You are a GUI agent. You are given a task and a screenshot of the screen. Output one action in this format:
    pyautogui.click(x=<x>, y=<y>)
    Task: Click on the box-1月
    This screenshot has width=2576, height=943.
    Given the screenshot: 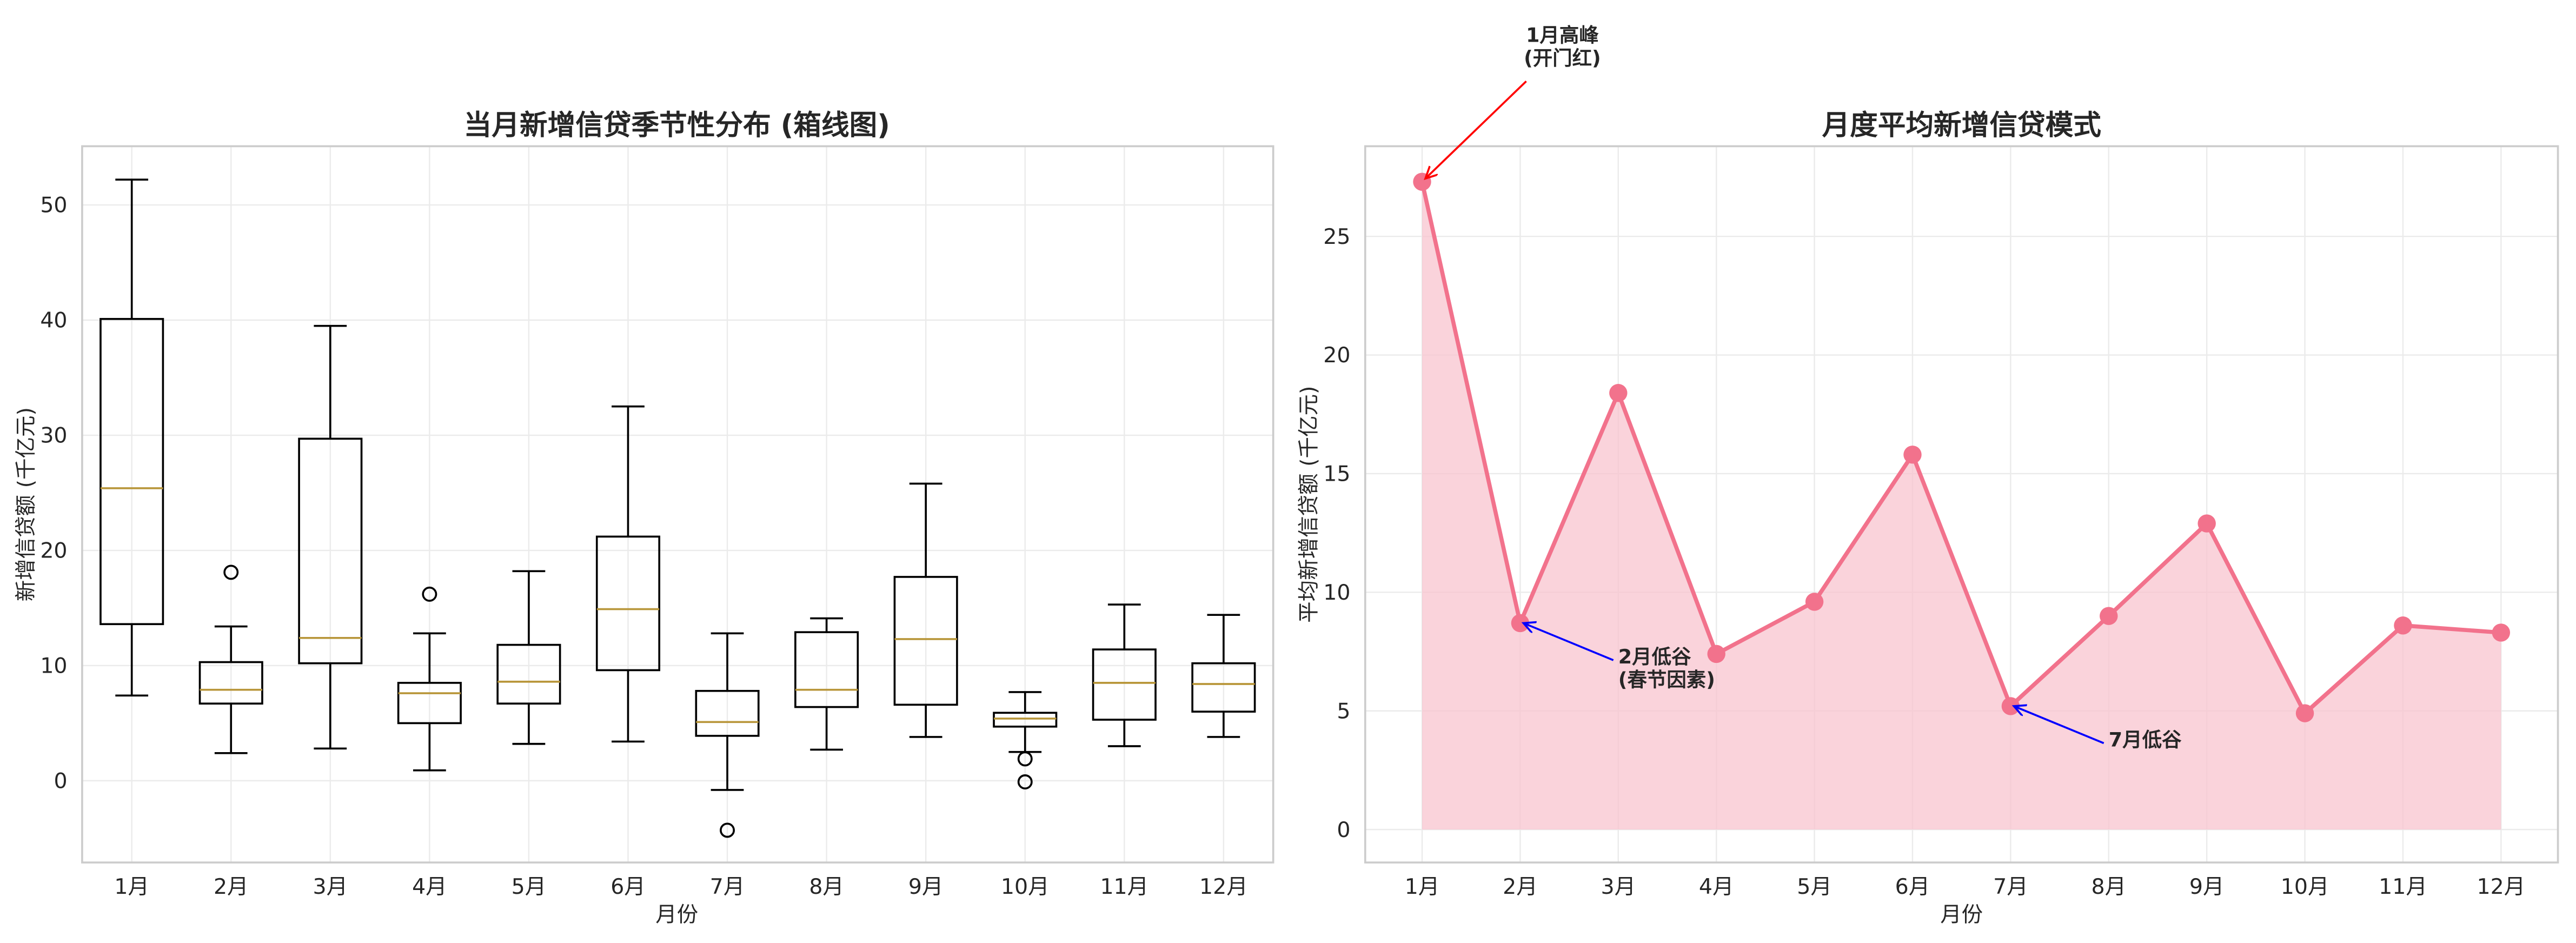 What is the action you would take?
    pyautogui.click(x=131, y=437)
    